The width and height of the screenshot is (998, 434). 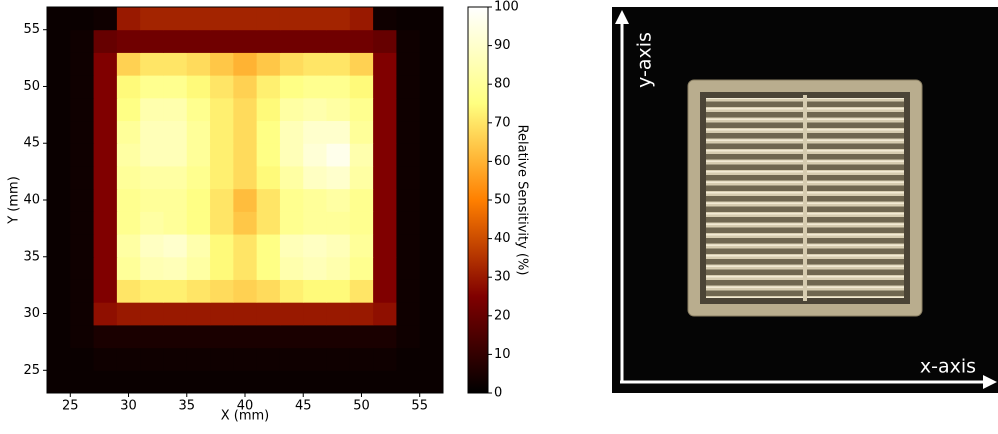 What do you see at coordinates (14, 200) in the screenshot?
I see `y-axis-label: Y (mm)` at bounding box center [14, 200].